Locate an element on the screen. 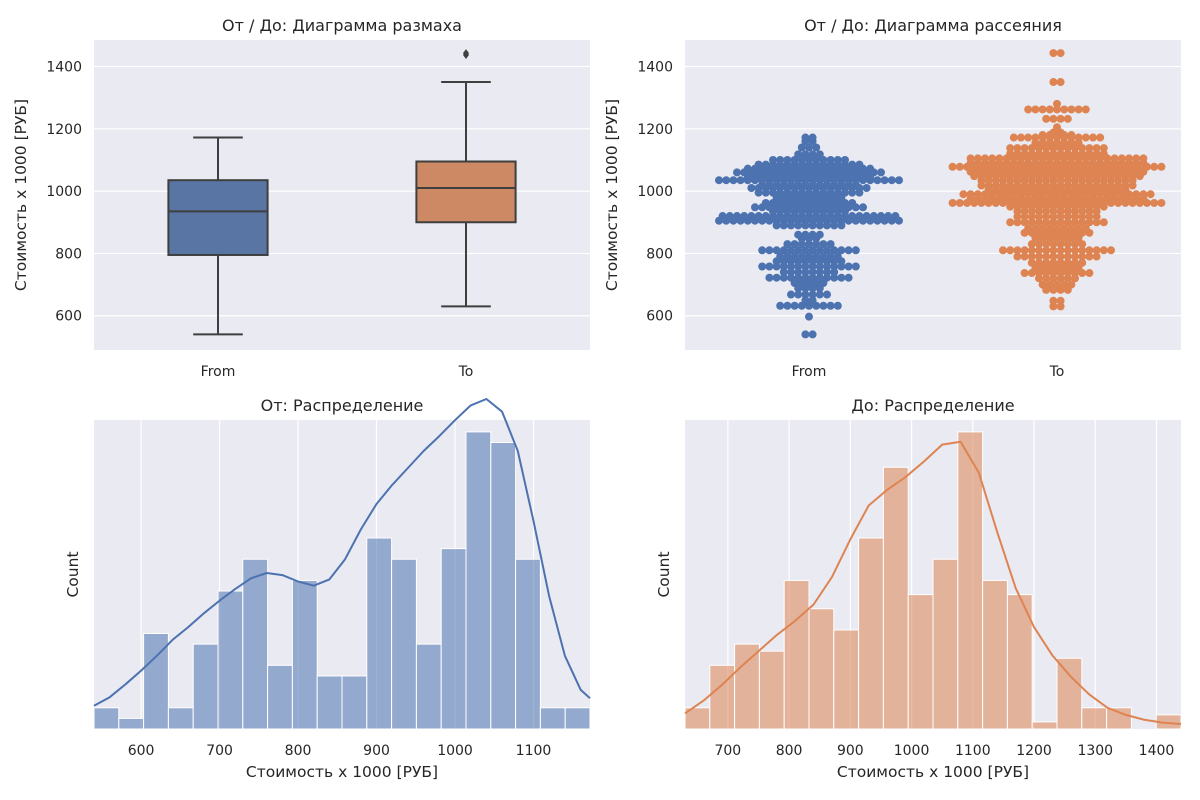 This screenshot has width=1200, height=800. x-tick-label: 1300 is located at coordinates (1095, 751).